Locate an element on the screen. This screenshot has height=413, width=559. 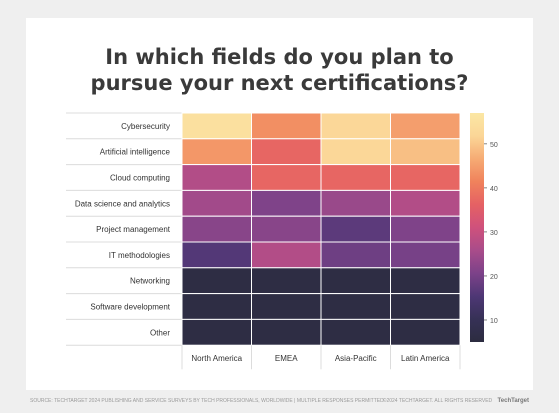
copyright-text: ©2024 TECHTARGET. ALL RIGHTS RESERVED is located at coordinates (437, 401).